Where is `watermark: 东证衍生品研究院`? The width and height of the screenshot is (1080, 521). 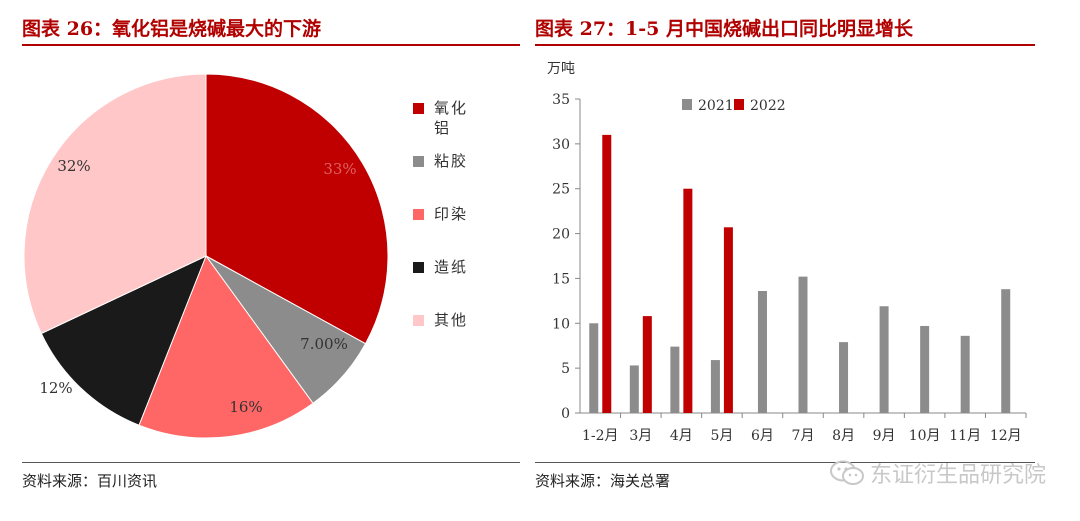 watermark: 东证衍生品研究院 is located at coordinates (937, 473).